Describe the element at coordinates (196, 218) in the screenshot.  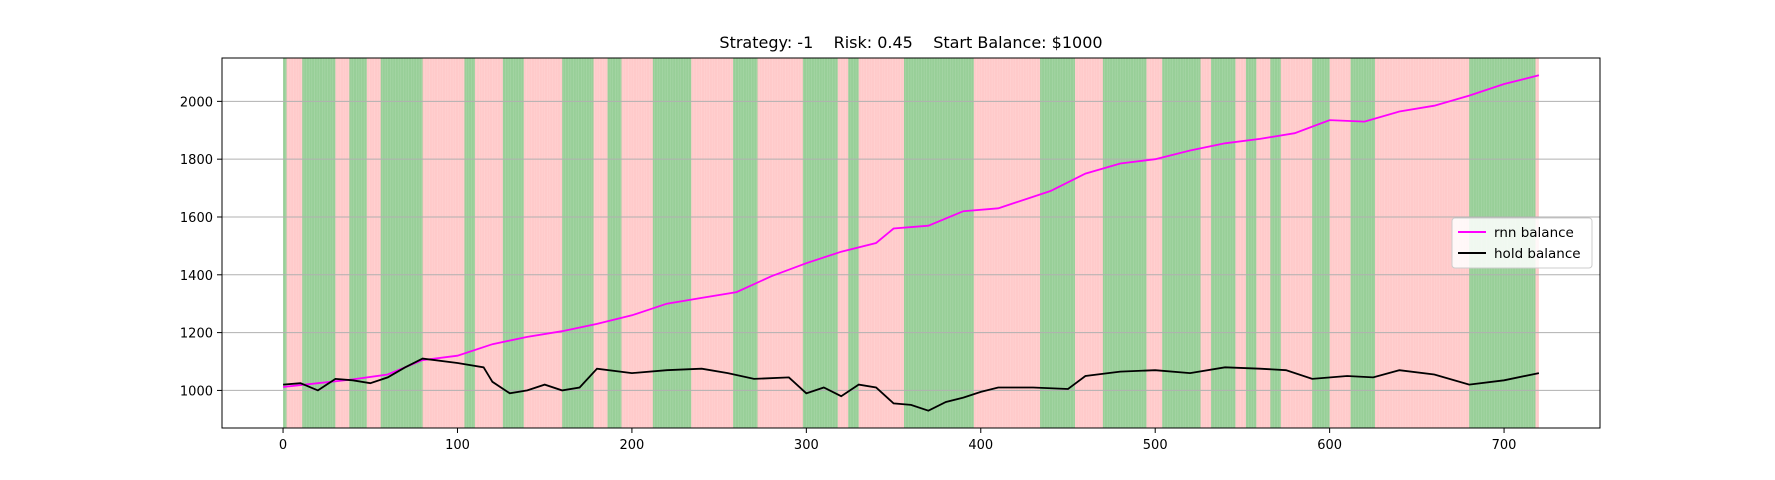
I see `y-tick-label: 1600` at that location.